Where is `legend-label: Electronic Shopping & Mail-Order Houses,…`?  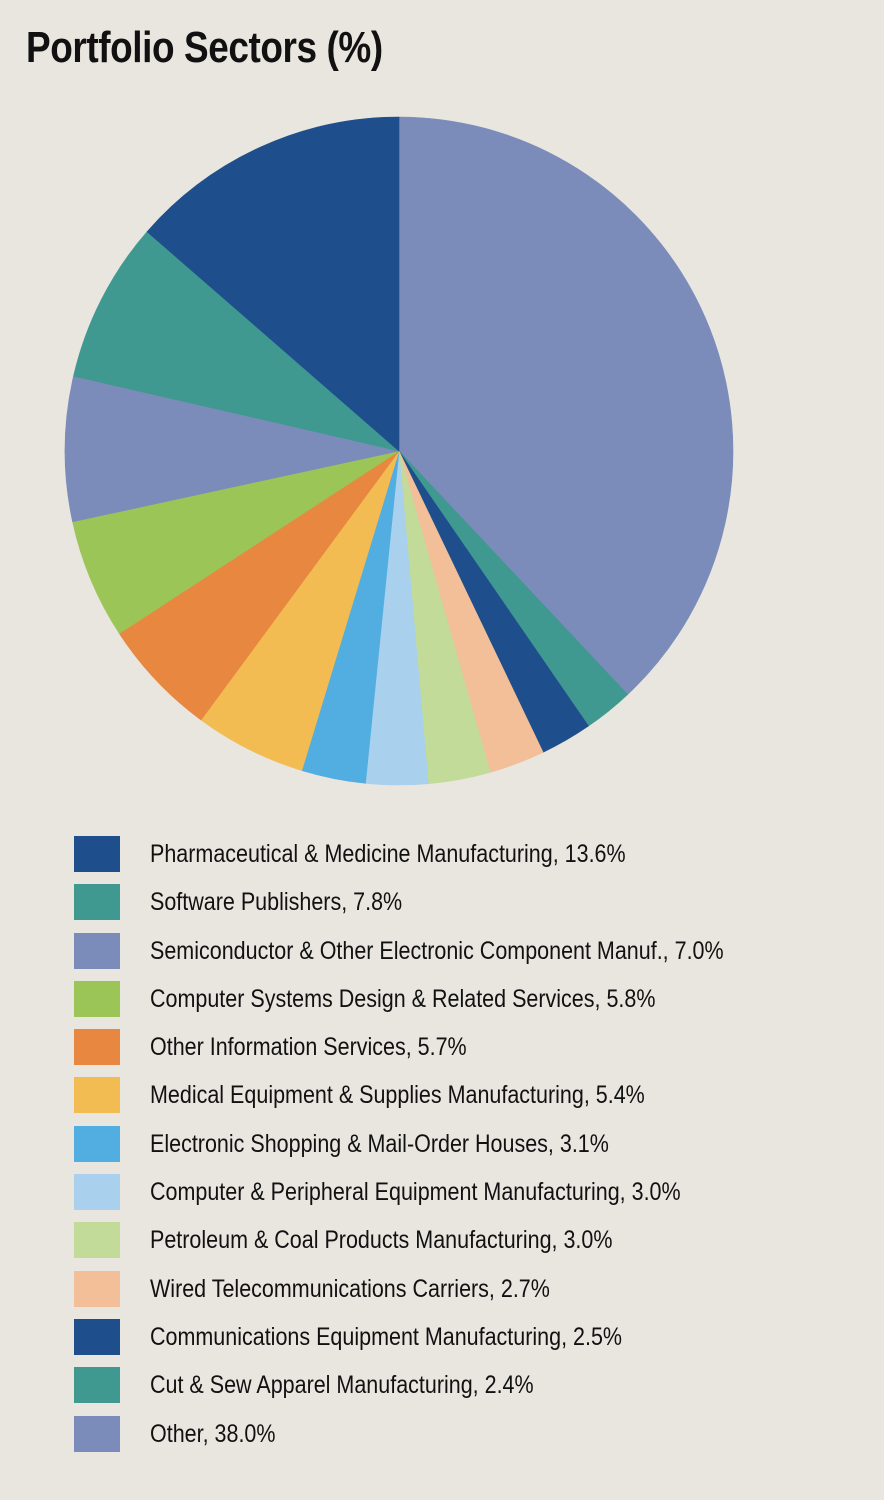 legend-label: Electronic Shopping & Mail-Order Houses,… is located at coordinates (379, 1143).